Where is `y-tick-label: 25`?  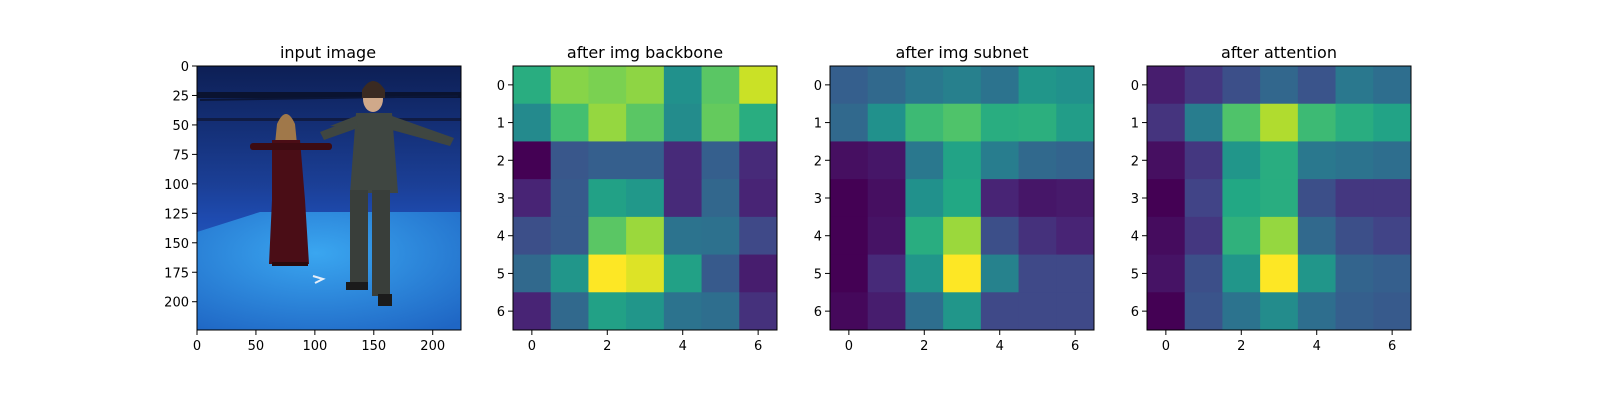 y-tick-label: 25 is located at coordinates (180, 96).